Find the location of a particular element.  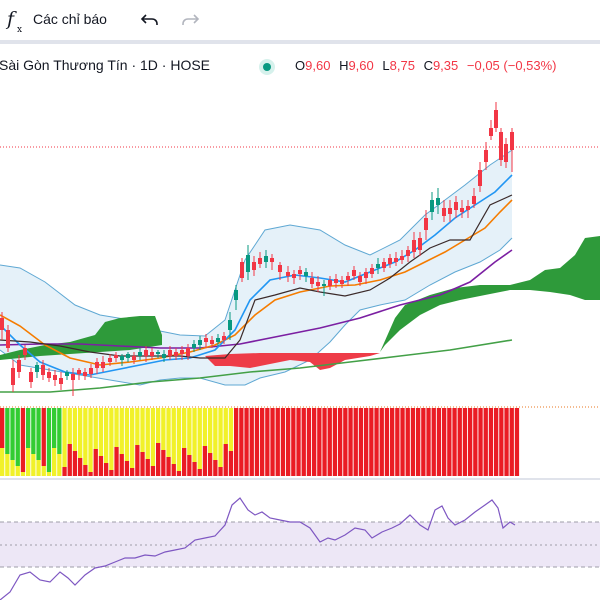

rsi-line is located at coordinates (258, 548).